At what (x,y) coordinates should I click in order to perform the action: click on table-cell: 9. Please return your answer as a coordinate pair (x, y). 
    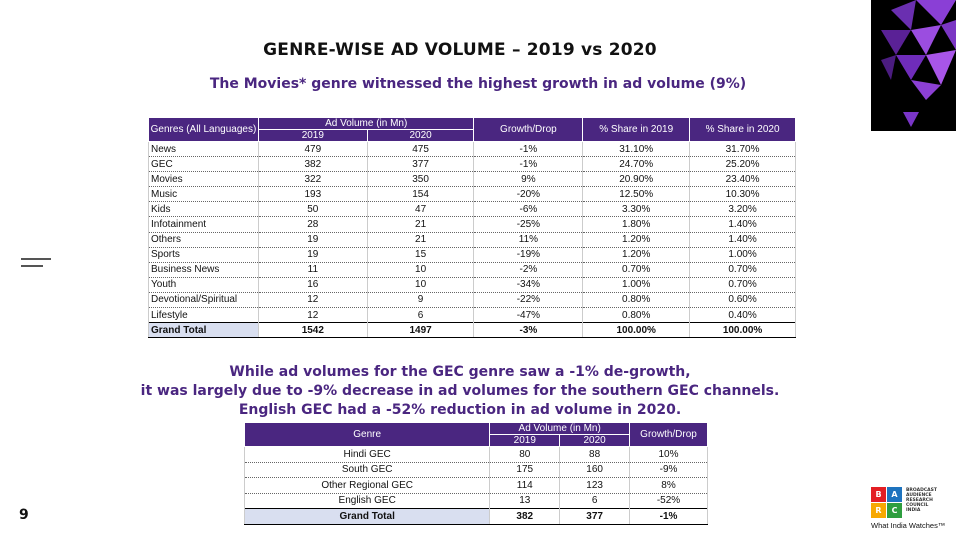
    Looking at the image, I should click on (420, 300).